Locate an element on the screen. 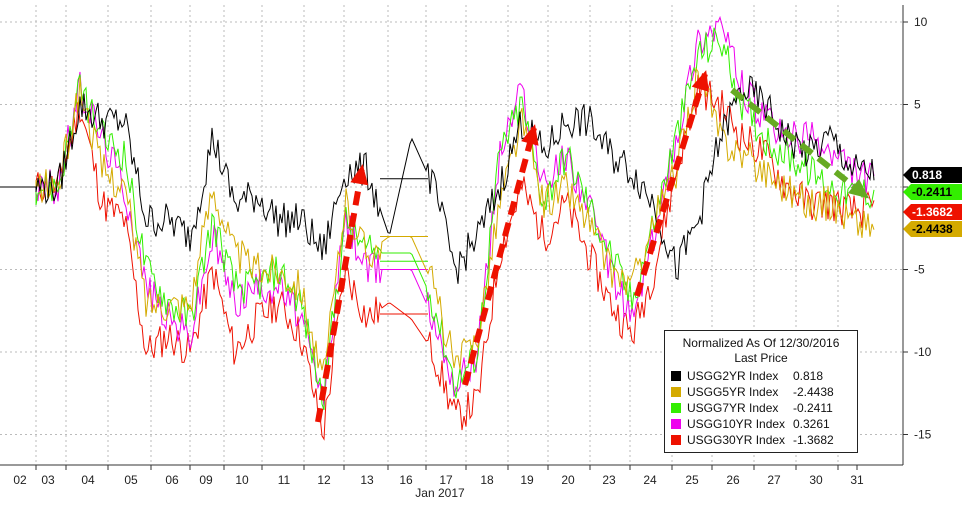 This screenshot has width=964, height=506. legend-series-name: USGG7YR Index is located at coordinates (733, 408).